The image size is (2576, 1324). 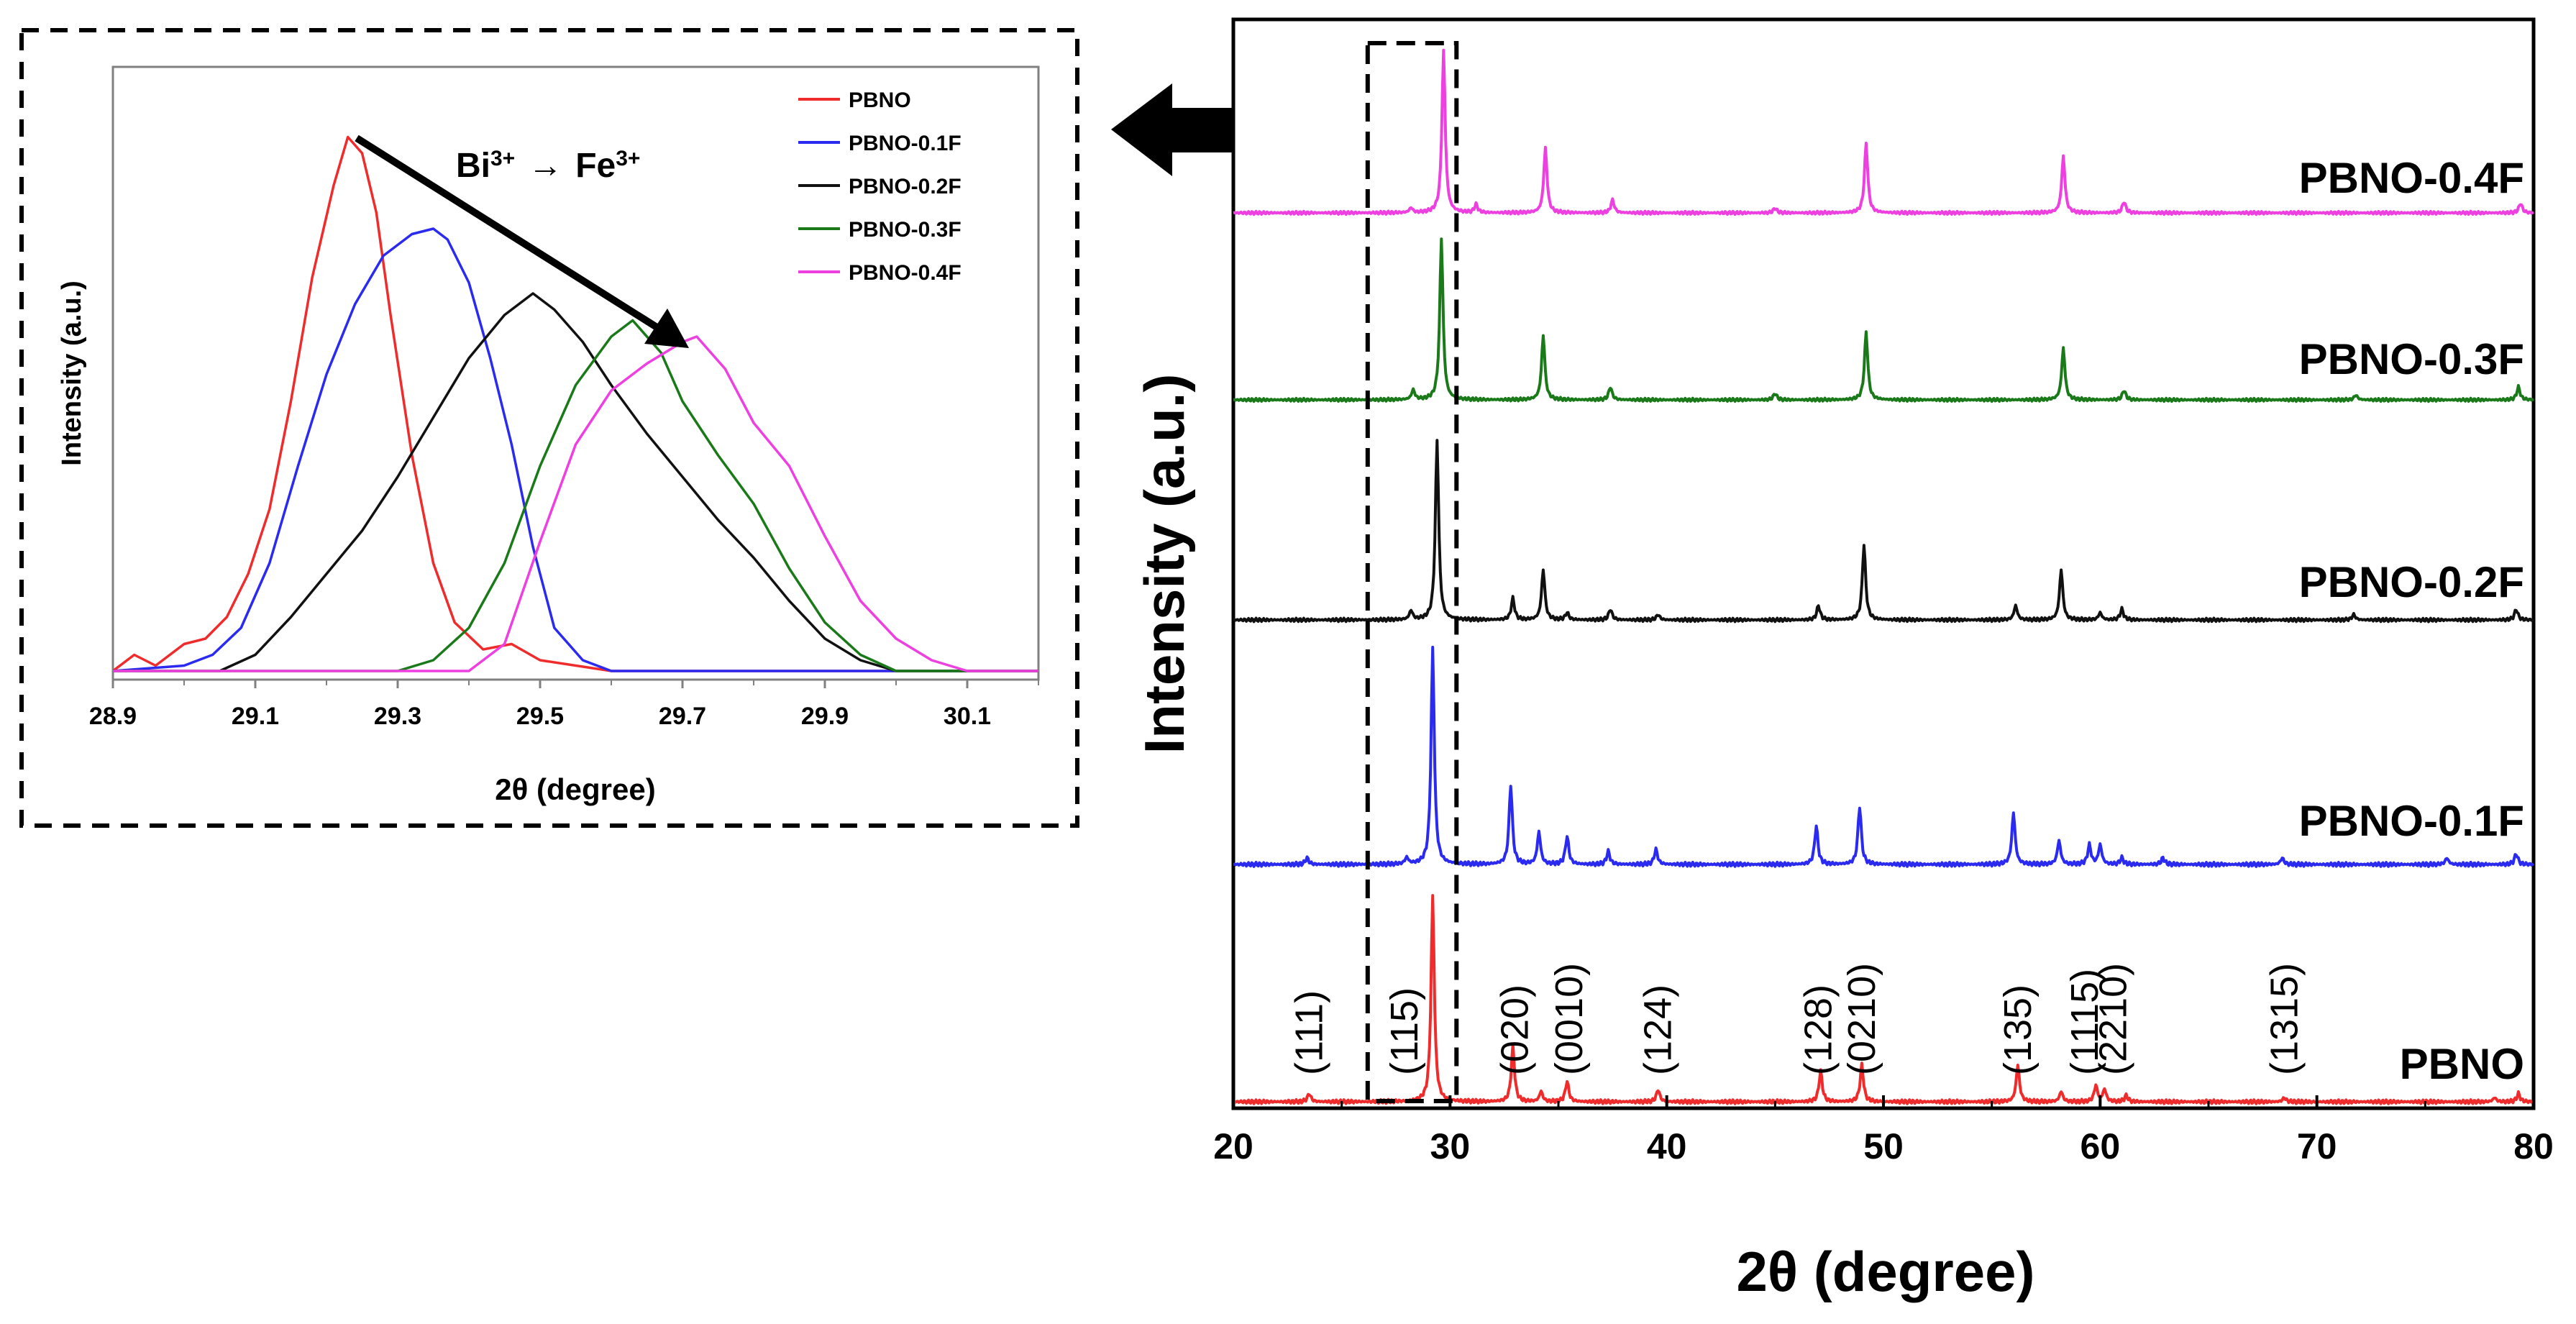 I want to click on main-zoom-region-box, so click(x=1412, y=572).